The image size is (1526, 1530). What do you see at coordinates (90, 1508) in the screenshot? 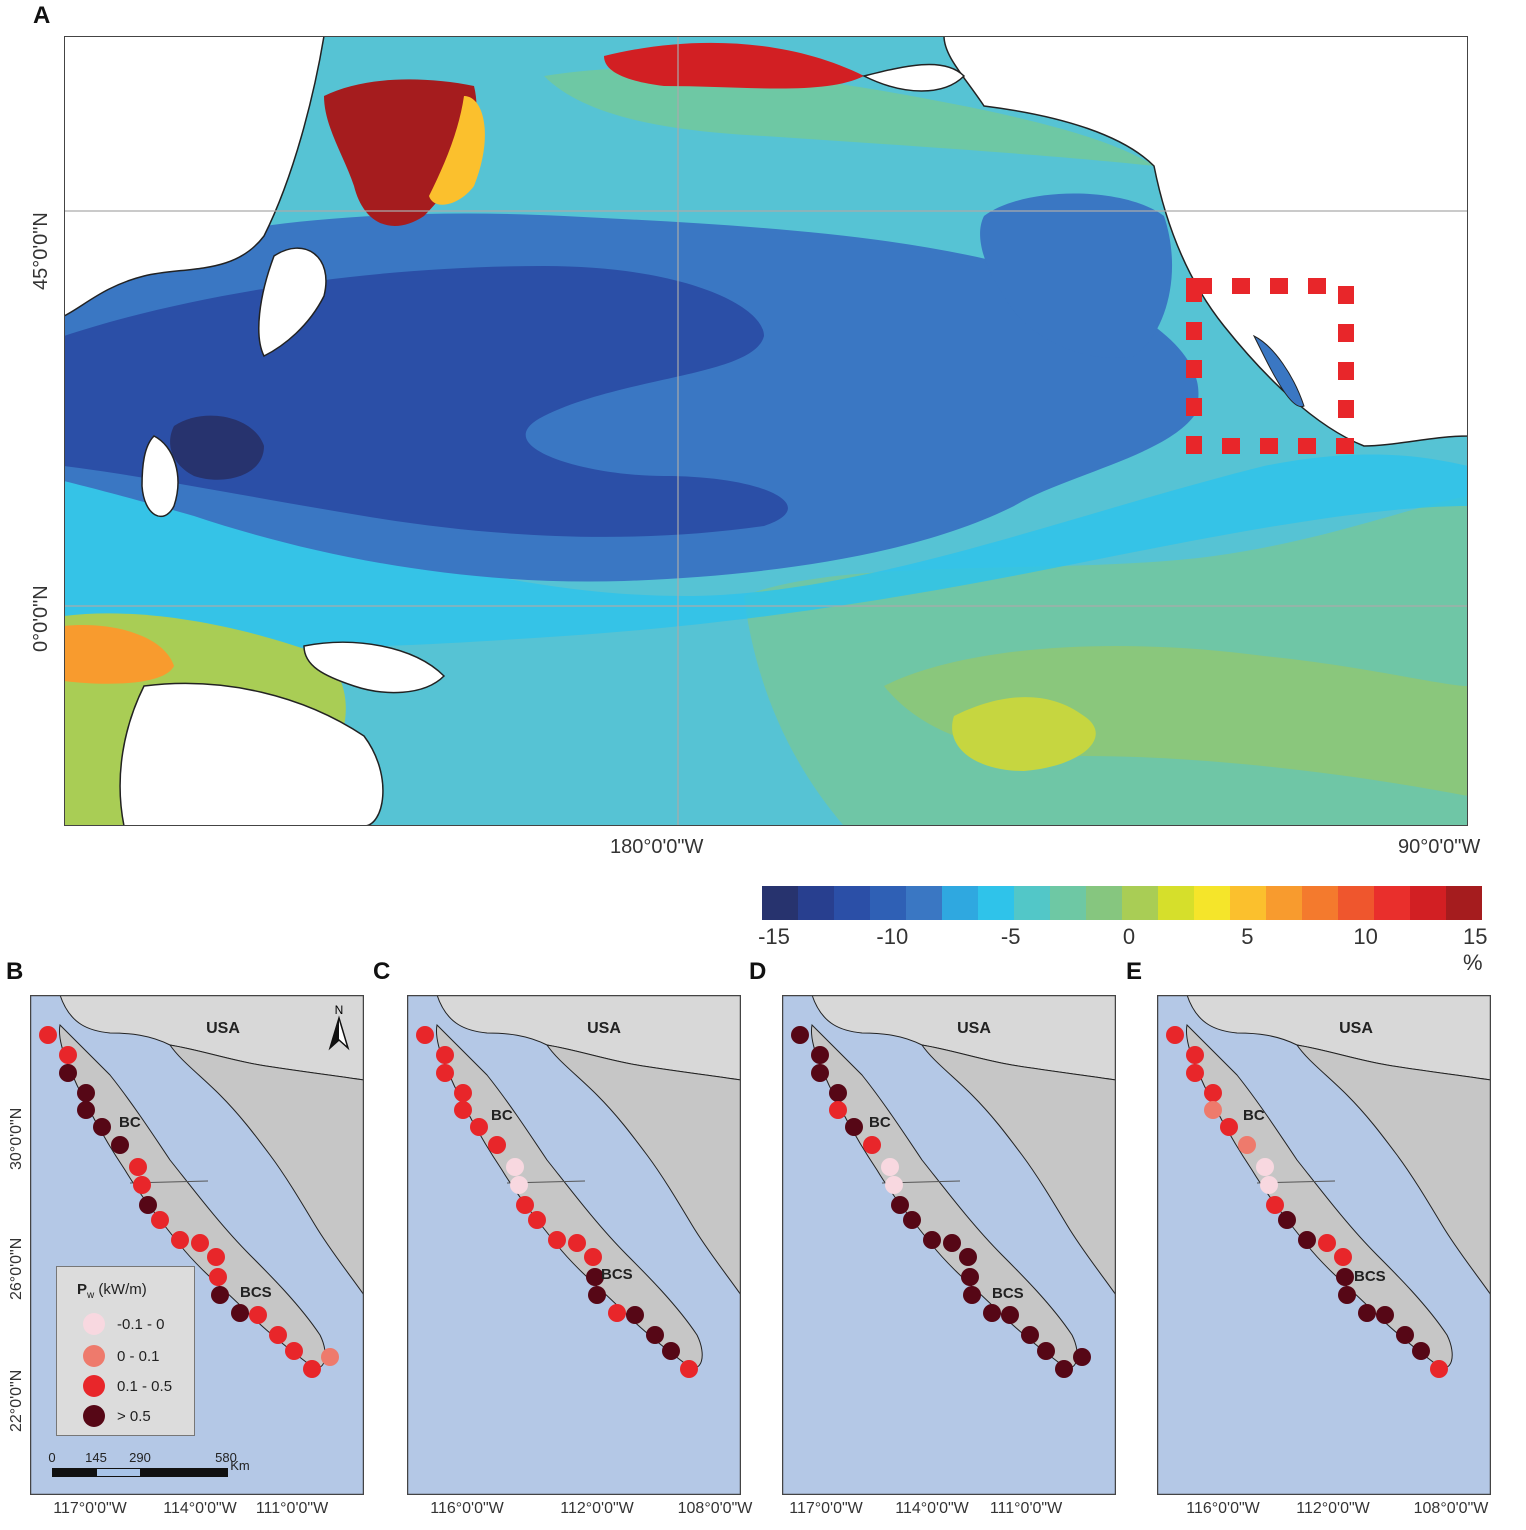
I see `small-map-lon-label: 117°0'0"W` at bounding box center [90, 1508].